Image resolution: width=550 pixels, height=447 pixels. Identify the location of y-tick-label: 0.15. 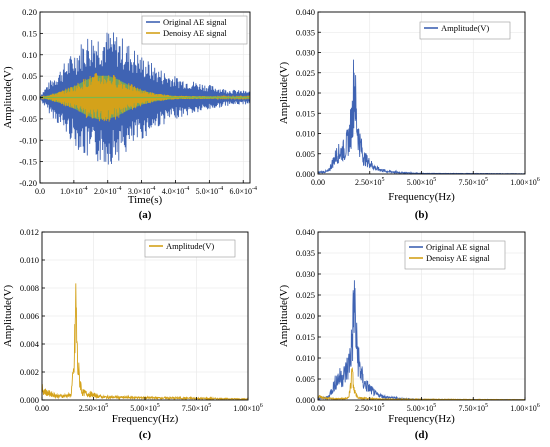
(29, 33).